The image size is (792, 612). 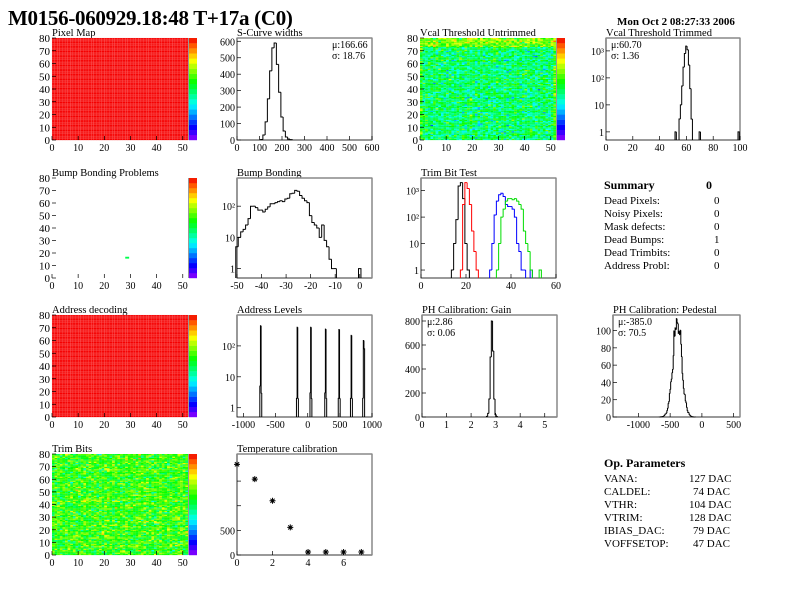 I want to click on histogram-bin, so click(x=264, y=137).